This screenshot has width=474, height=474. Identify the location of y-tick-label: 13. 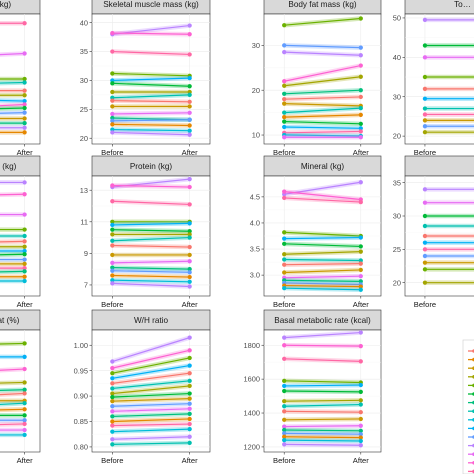
(84, 190).